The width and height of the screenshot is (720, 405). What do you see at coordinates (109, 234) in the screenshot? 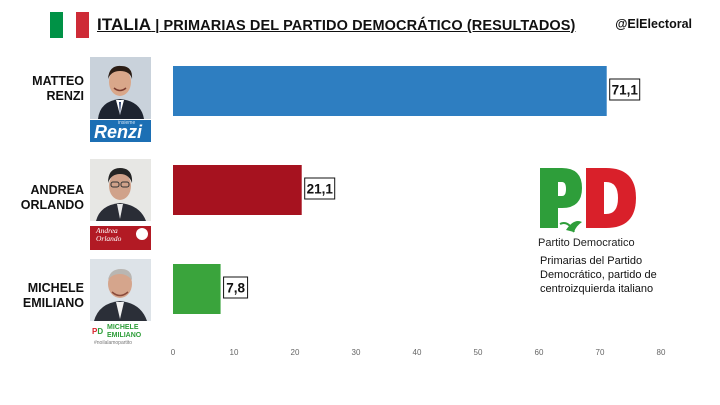
I see `orlando-logo-text: Andrea Orlando` at bounding box center [109, 234].